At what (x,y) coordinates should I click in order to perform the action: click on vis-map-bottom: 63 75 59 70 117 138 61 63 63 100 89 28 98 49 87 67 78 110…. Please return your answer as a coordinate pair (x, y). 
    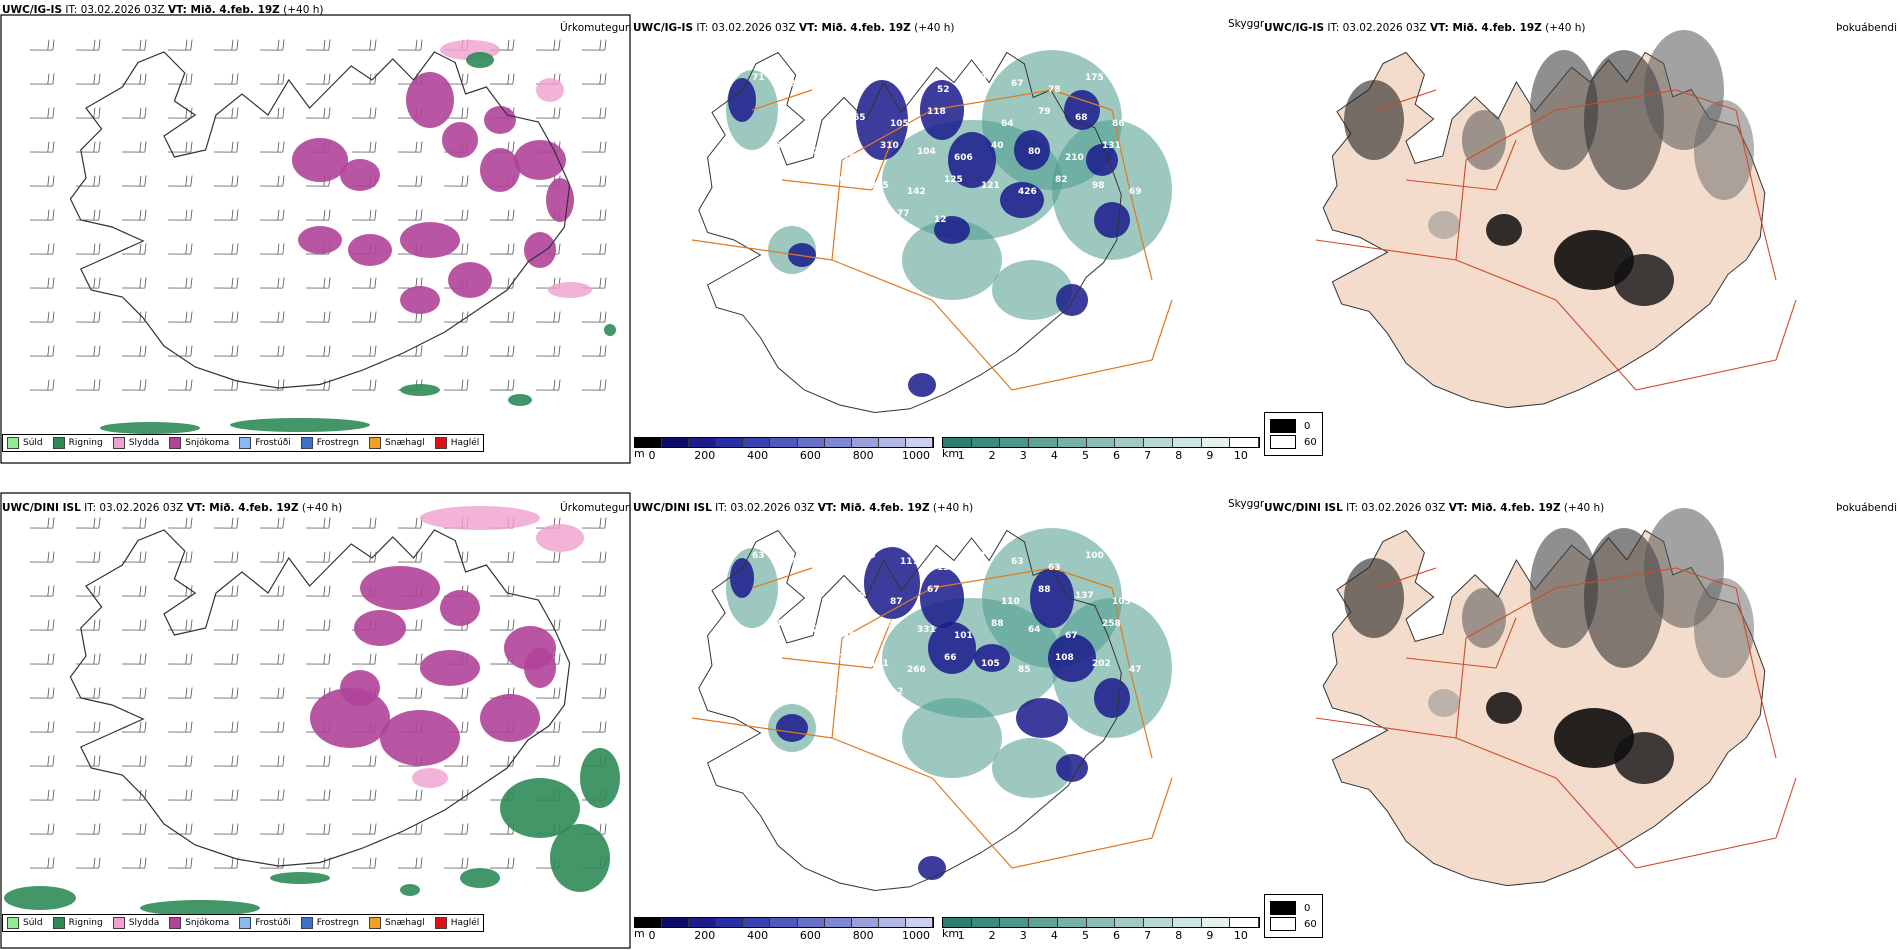
    Looking at the image, I should click on (932, 710).